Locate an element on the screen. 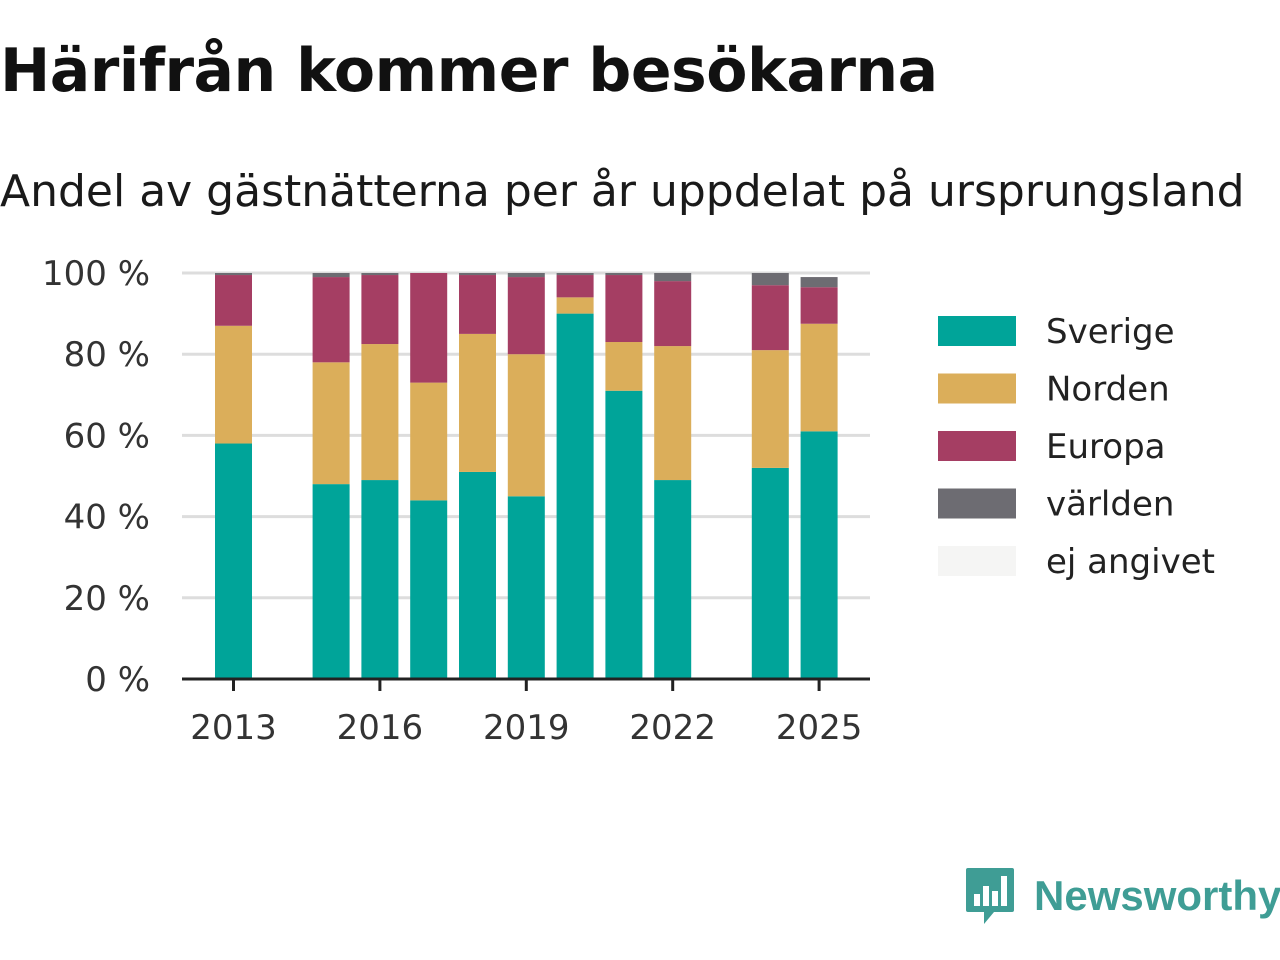  x-tick-label: 2019 is located at coordinates (526, 728).